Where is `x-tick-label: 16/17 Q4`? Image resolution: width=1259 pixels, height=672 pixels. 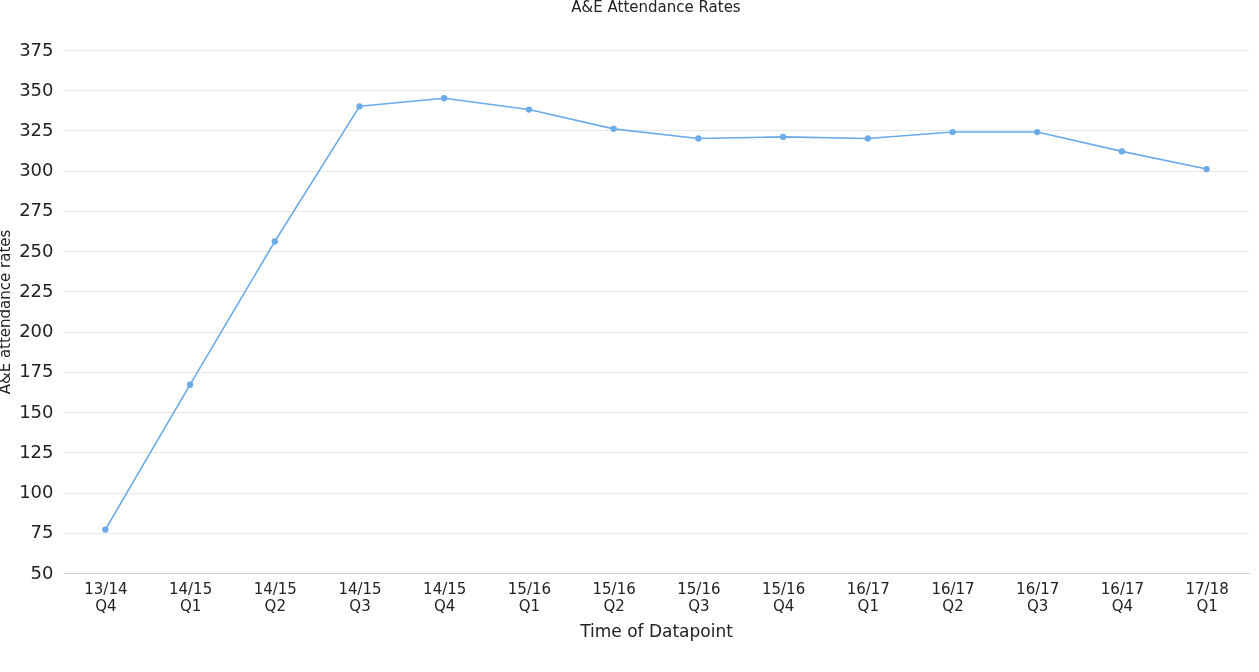
x-tick-label: 16/17 Q4 is located at coordinates (1122, 597).